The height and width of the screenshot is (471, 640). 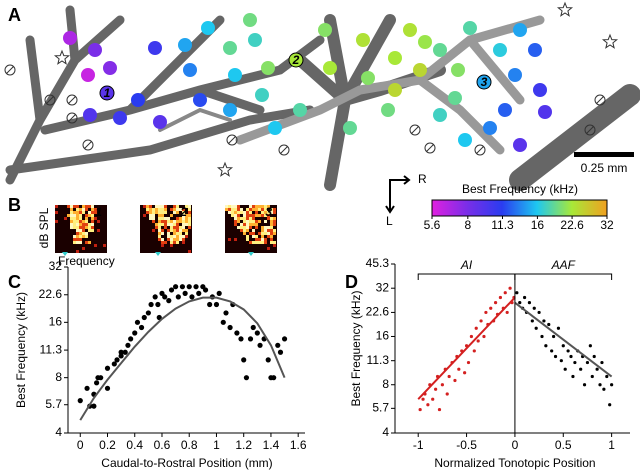 What do you see at coordinates (251, 254) in the screenshot?
I see `cf-marker` at bounding box center [251, 254].